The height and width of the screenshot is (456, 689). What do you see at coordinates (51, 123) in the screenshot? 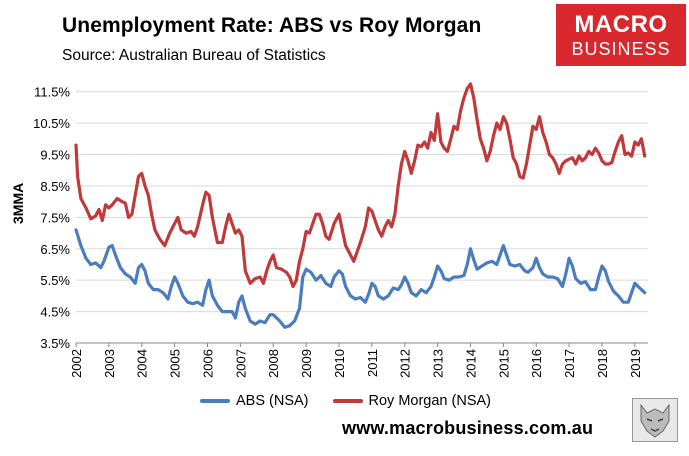
I see `y-tick-label: 10.5%` at bounding box center [51, 123].